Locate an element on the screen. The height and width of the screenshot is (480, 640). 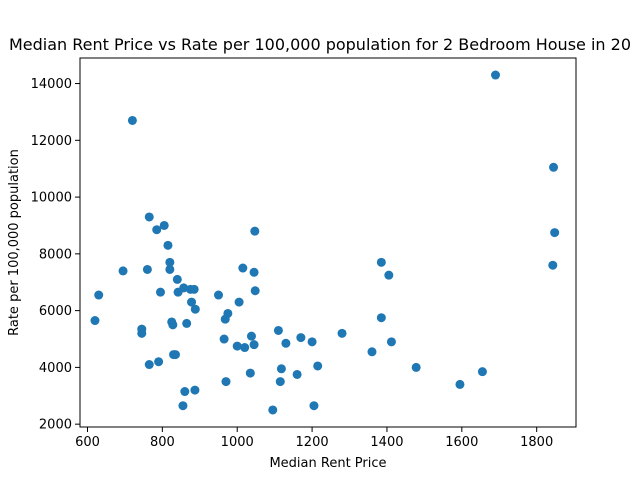
y-axis-label: Rate per 100,000 population is located at coordinates (14, 242).